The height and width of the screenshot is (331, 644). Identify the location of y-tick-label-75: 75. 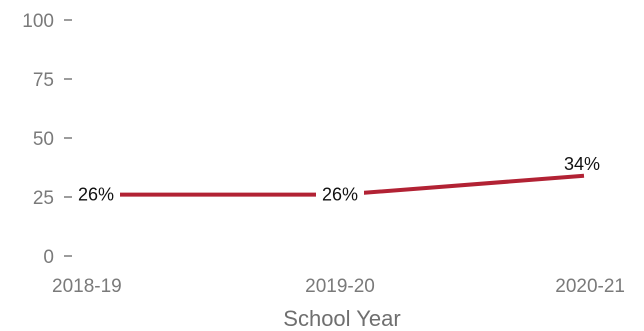
(43, 80).